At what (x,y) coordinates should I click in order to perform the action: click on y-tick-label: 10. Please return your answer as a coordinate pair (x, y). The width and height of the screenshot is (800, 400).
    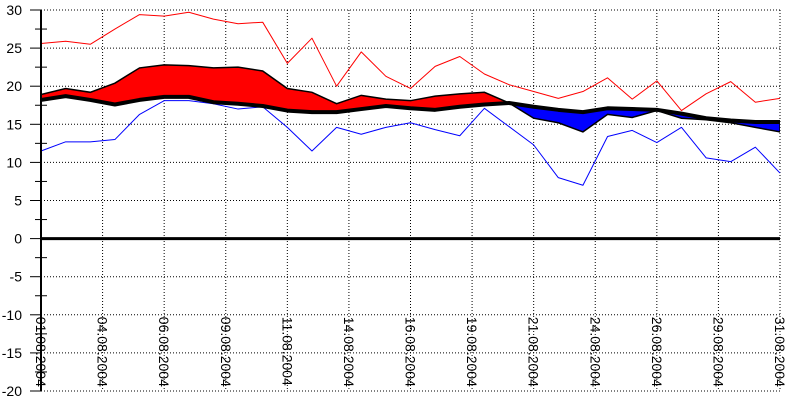
    Looking at the image, I should click on (14, 162).